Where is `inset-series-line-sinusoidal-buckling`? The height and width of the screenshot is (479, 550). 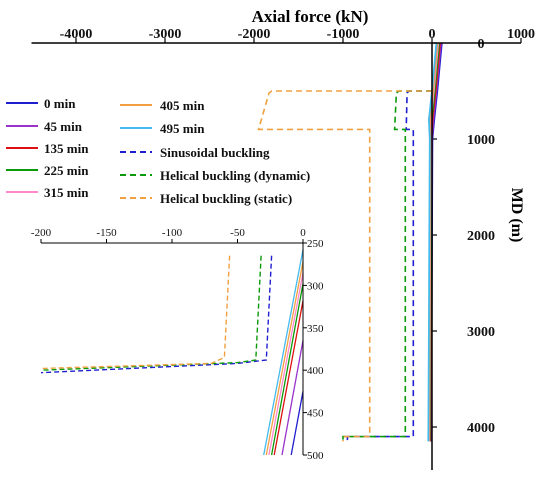 inset-series-line-sinusoidal-buckling is located at coordinates (156, 314).